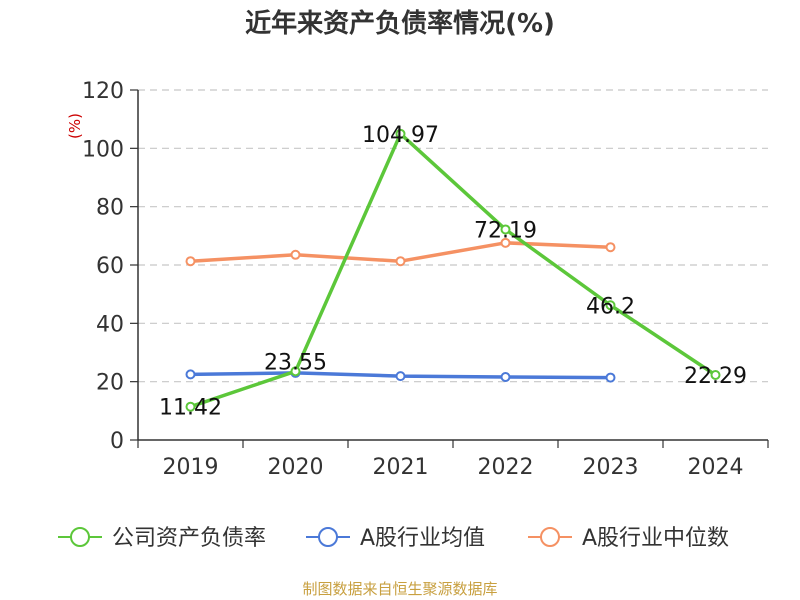 Image resolution: width=800 pixels, height=600 pixels. I want to click on y-tick-label: 20, so click(110, 383).